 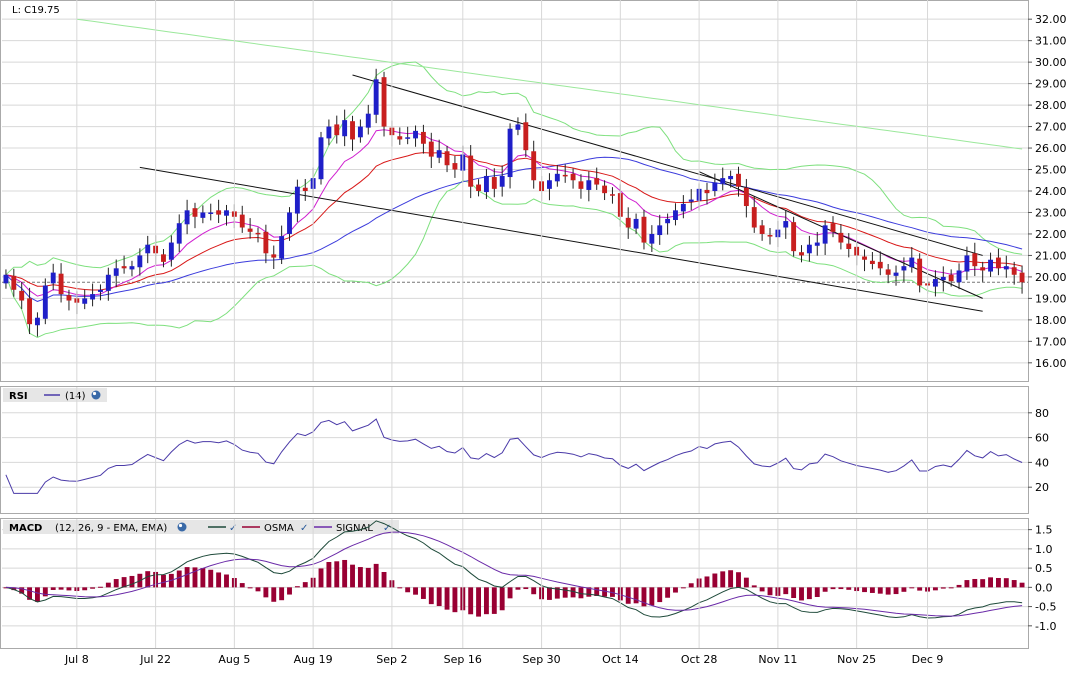 I want to click on rsi-axis: 80 60 40 20, so click(x=1038, y=450).